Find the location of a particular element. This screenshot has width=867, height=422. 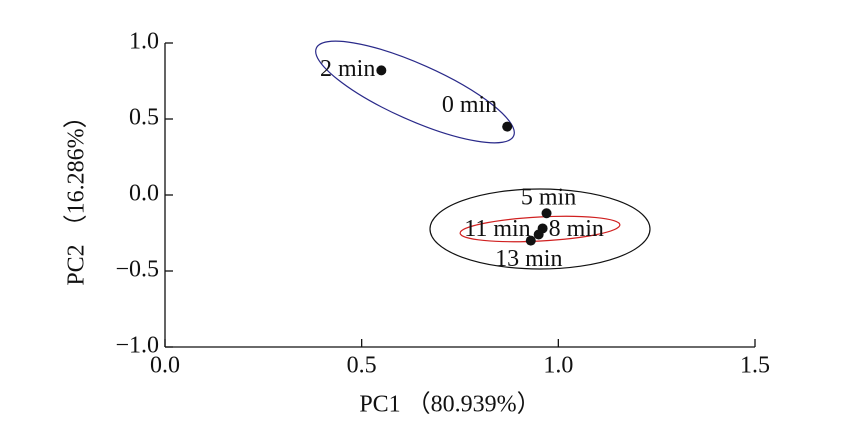

x-tick-label: 1.0 is located at coordinates (558, 366).